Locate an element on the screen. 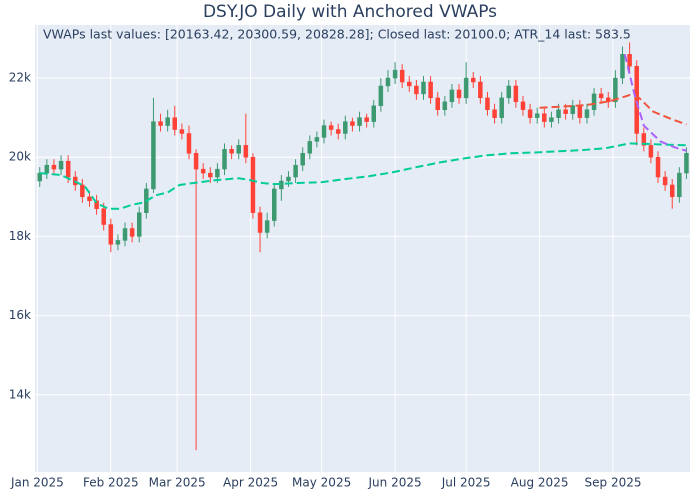 The width and height of the screenshot is (700, 500). x-tick-label: Aug 2025 is located at coordinates (540, 483).